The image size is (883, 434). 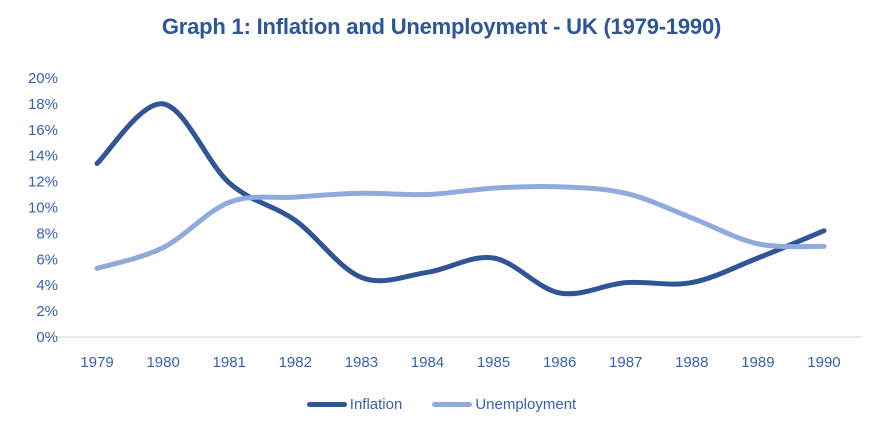 I want to click on y-tick-label: 6%, so click(x=47, y=259).